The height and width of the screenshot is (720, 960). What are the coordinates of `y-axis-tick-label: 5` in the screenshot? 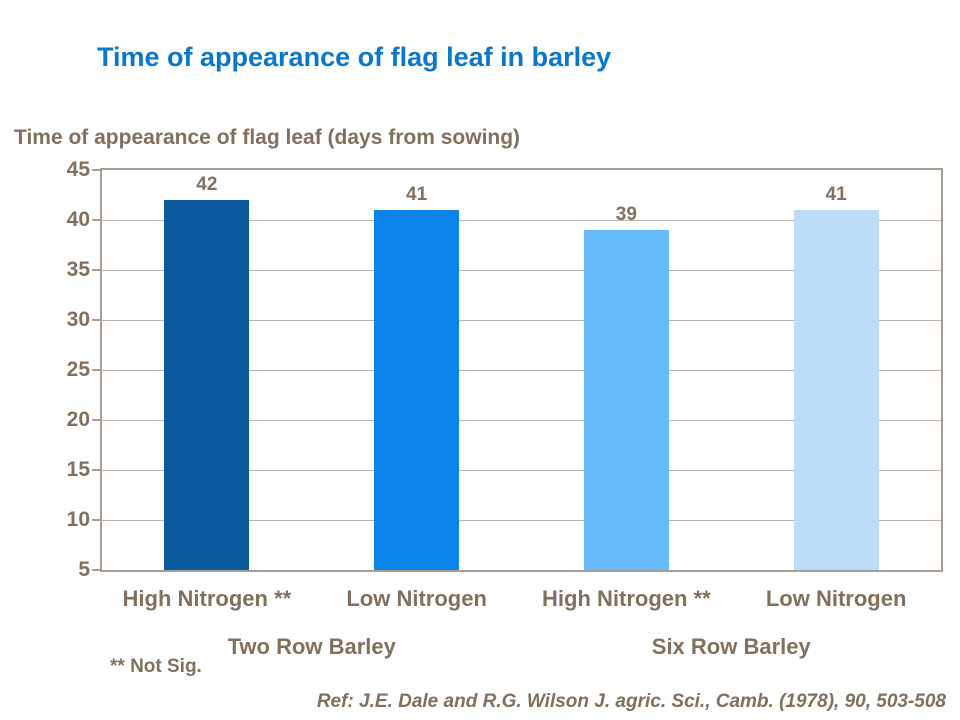 It's located at (84, 569).